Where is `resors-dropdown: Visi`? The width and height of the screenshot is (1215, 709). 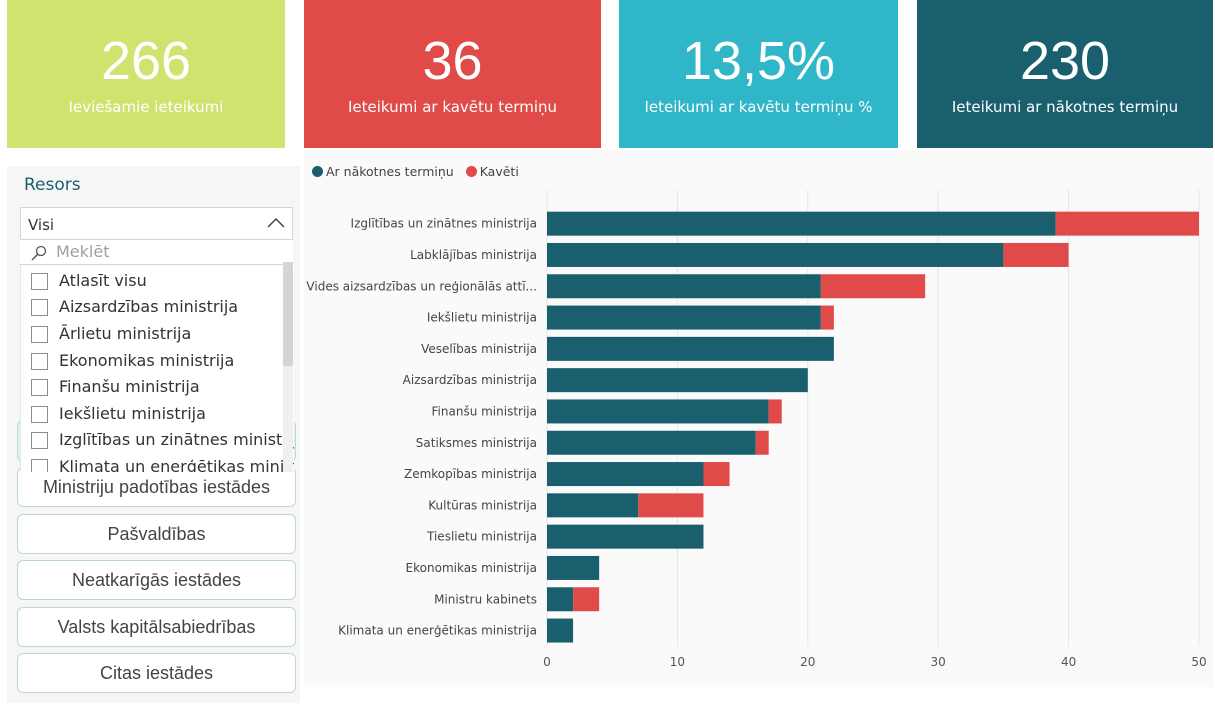
resors-dropdown: Visi is located at coordinates (156, 223).